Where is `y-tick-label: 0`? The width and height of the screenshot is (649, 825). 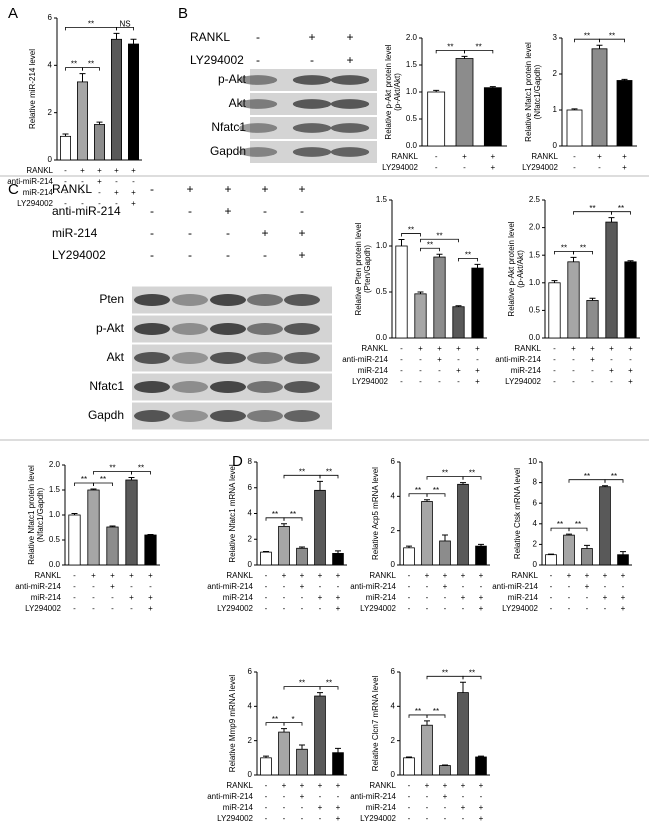 y-tick-label: 0 is located at coordinates (393, 774).